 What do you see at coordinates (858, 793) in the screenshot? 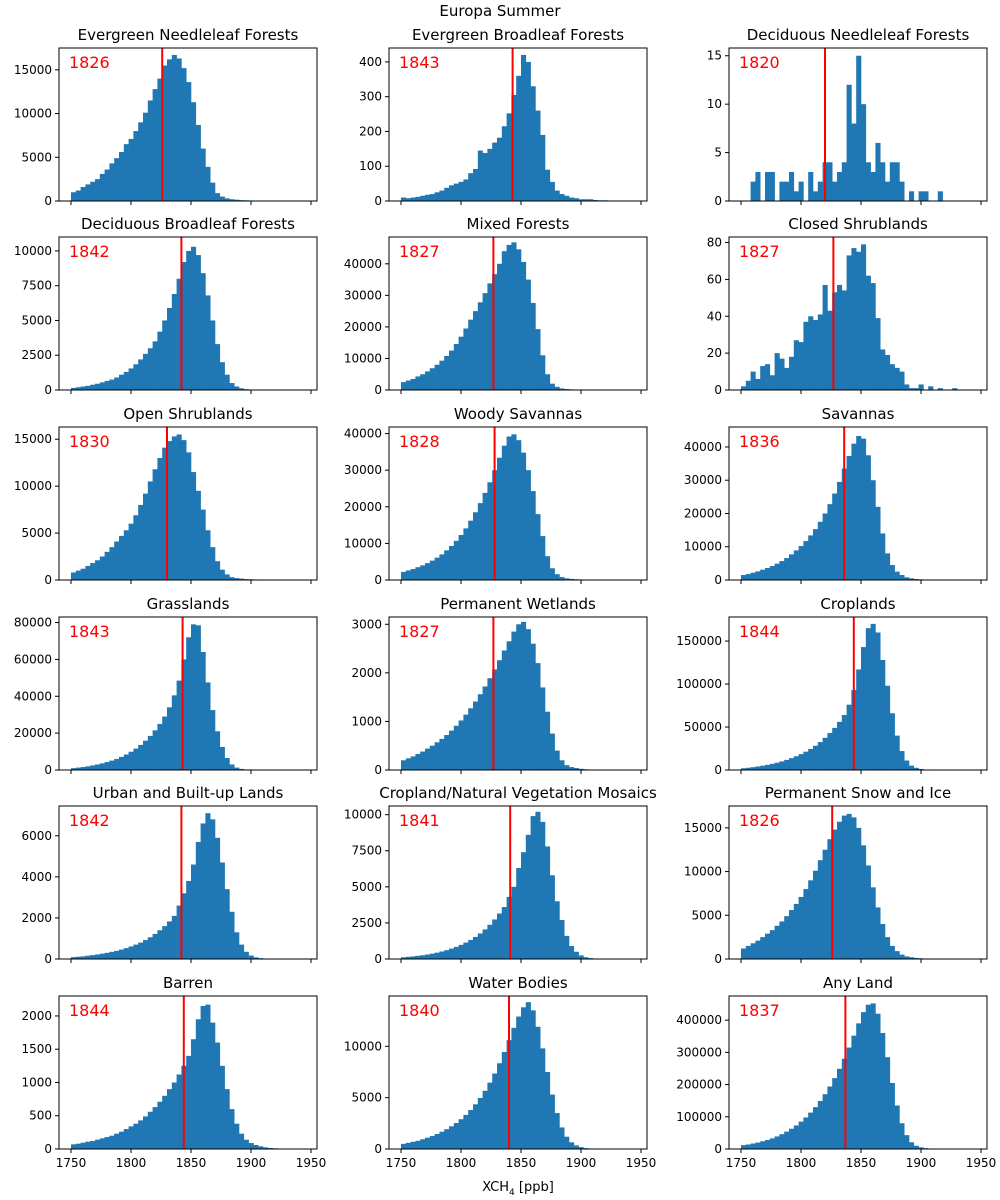
I see `panel-title: Permanent Snow and Ice` at bounding box center [858, 793].